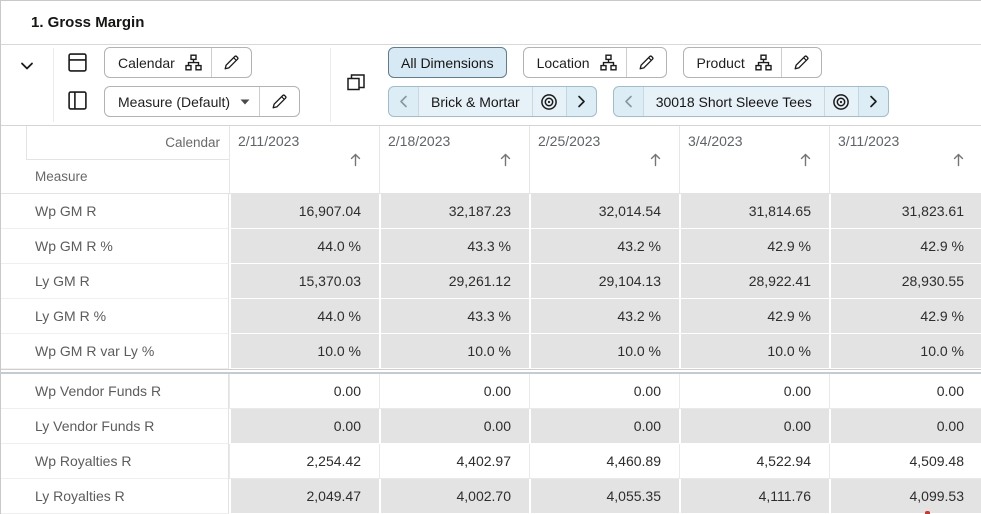  Describe the element at coordinates (752, 62) in the screenshot. I see `page-dimension-tile-product: Product` at that location.